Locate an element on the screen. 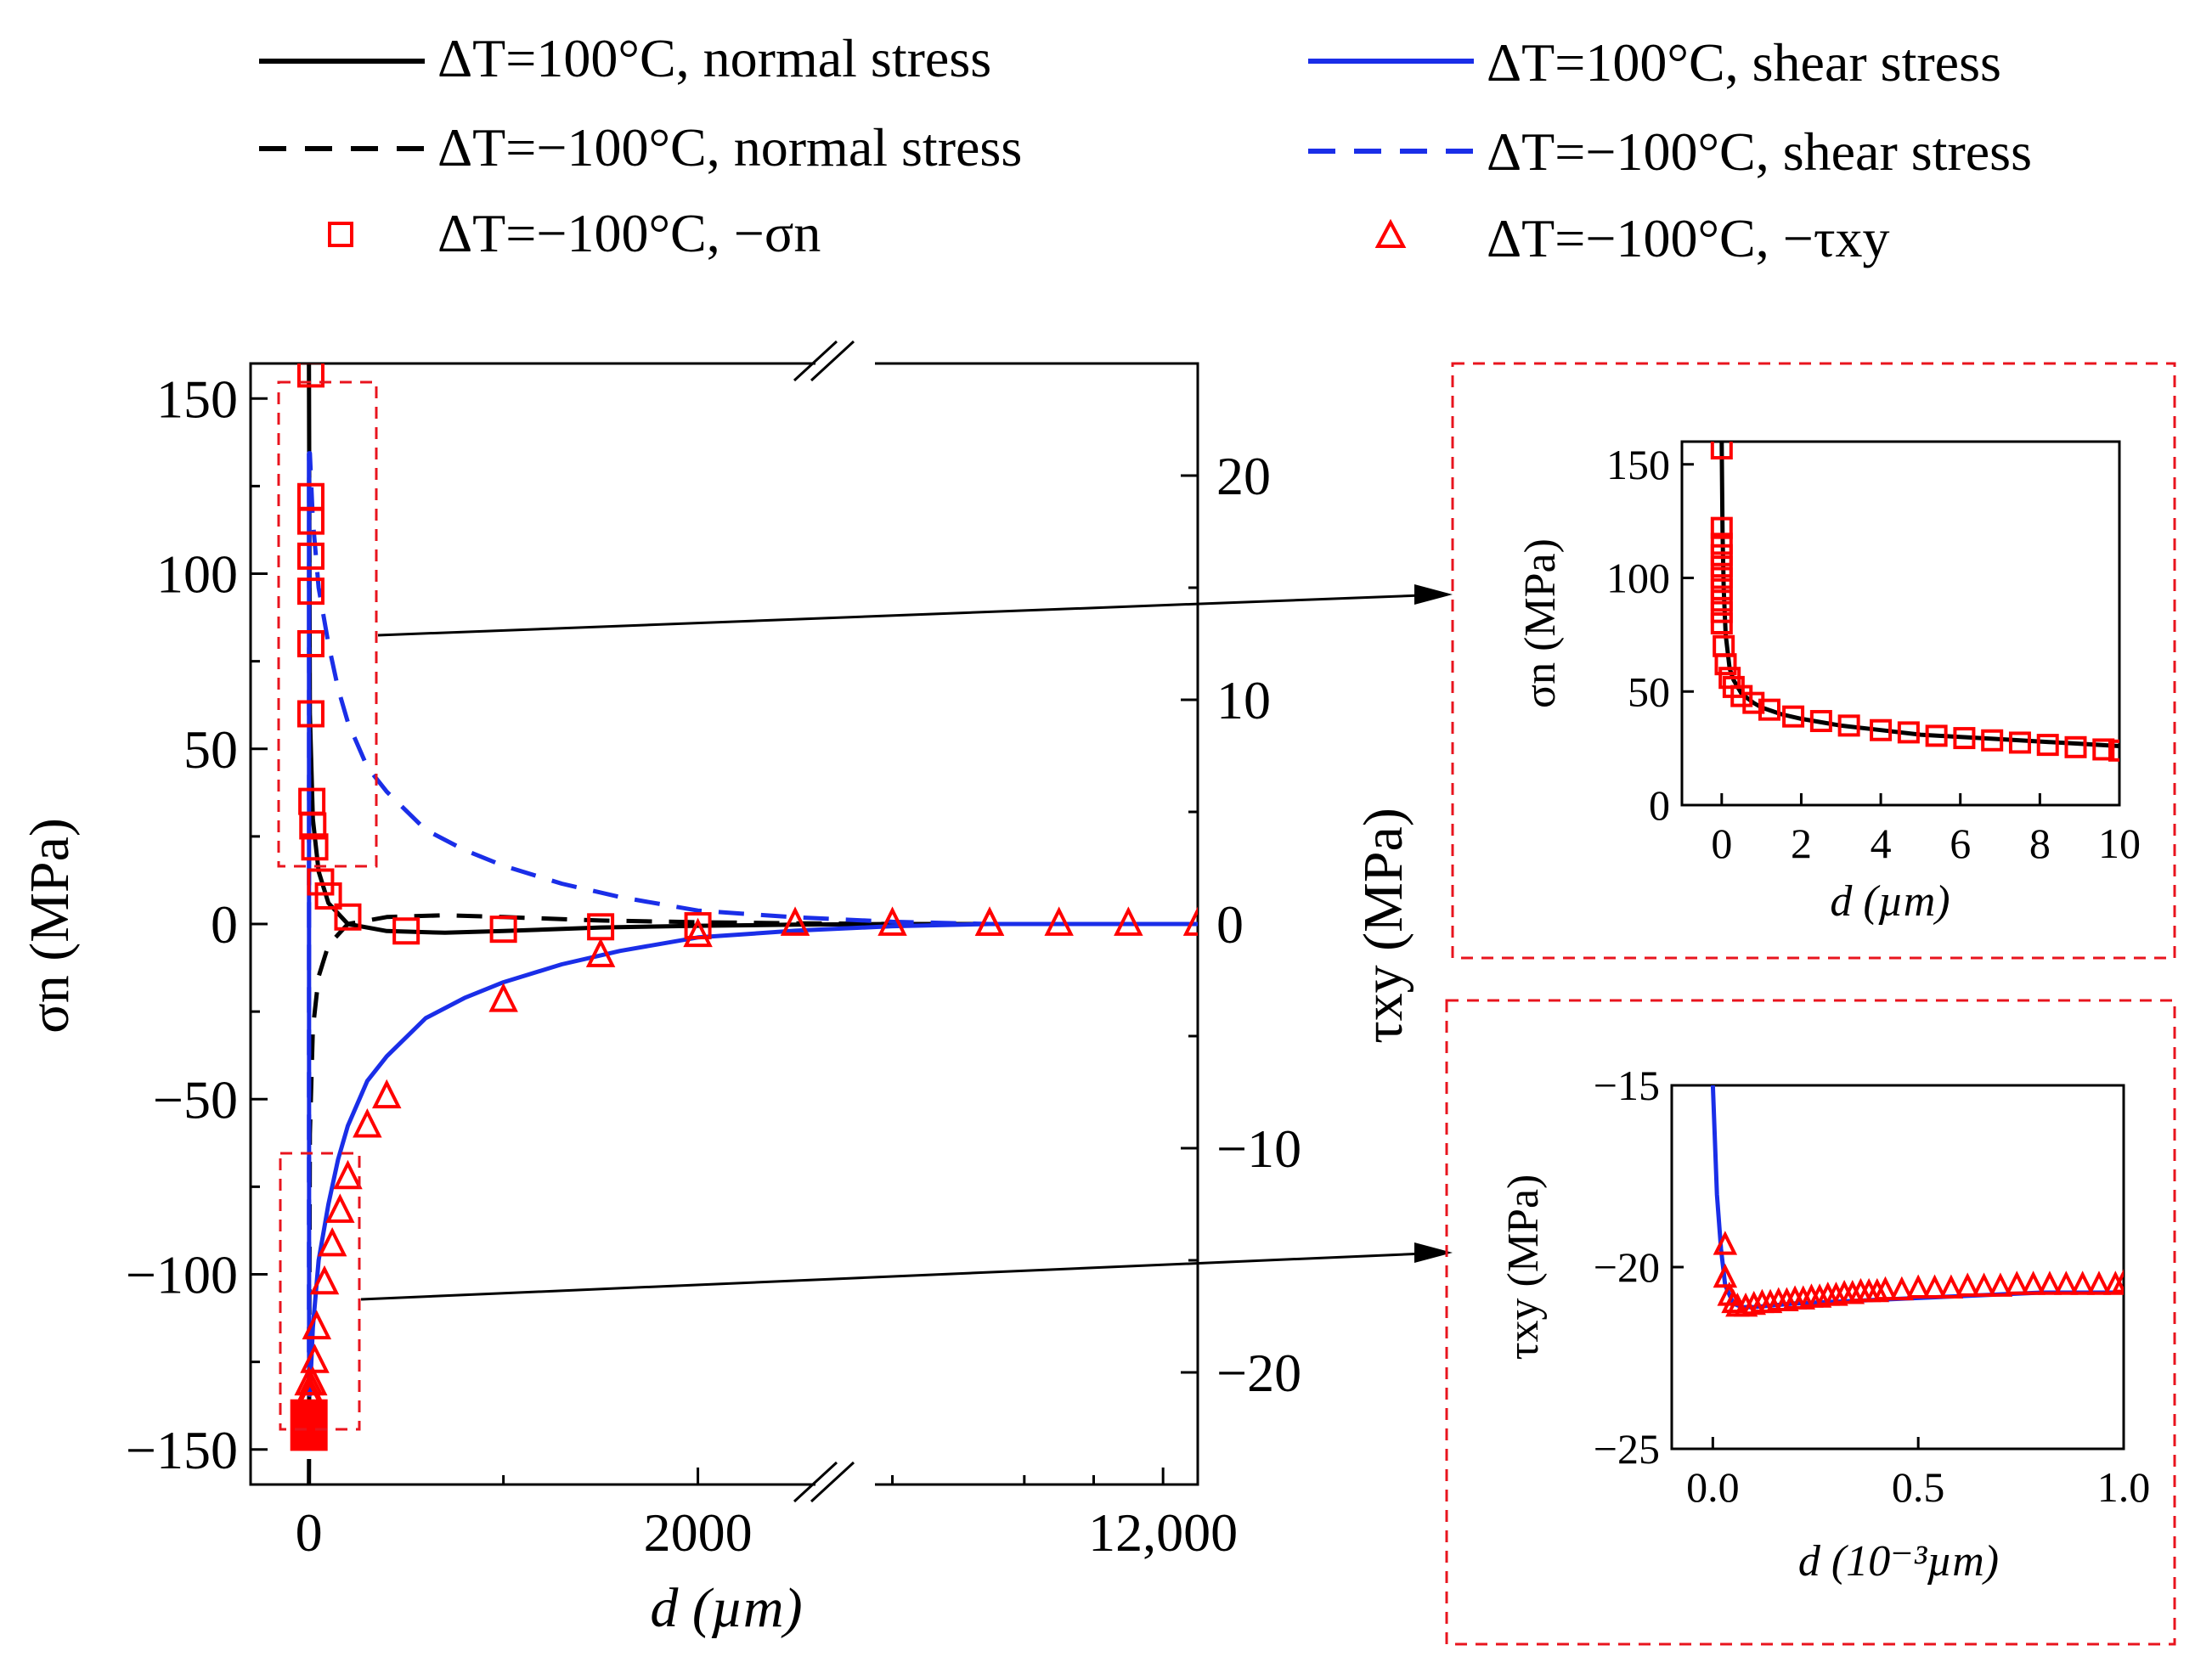 The image size is (2212, 1662). main-xtick-label: 0 is located at coordinates (309, 1533).